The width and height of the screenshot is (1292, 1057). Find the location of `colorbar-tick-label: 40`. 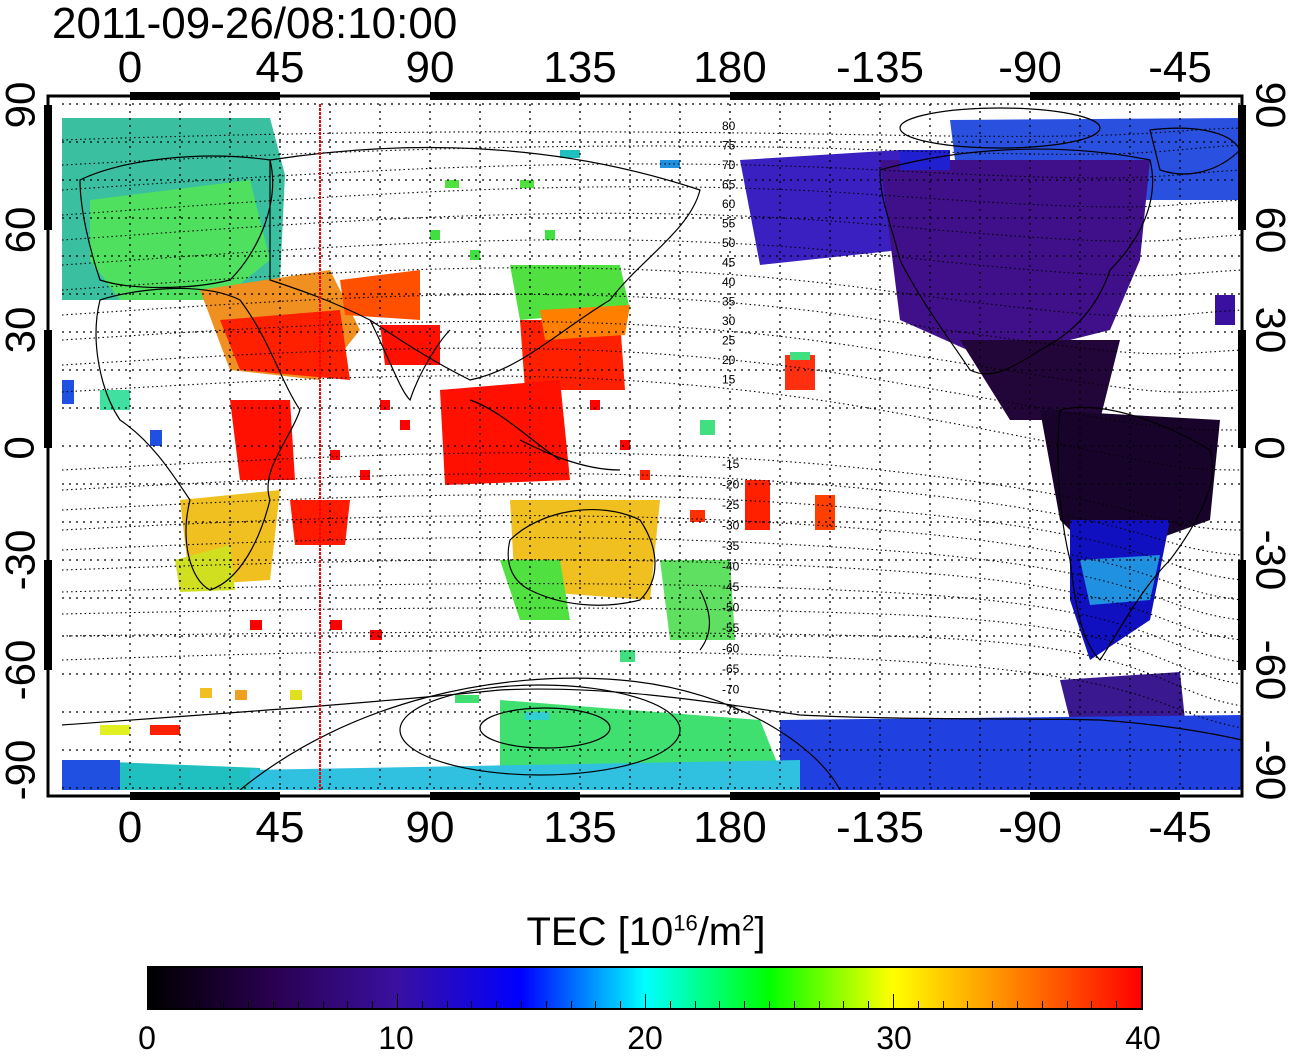

colorbar-tick-label: 40 is located at coordinates (1143, 1038).